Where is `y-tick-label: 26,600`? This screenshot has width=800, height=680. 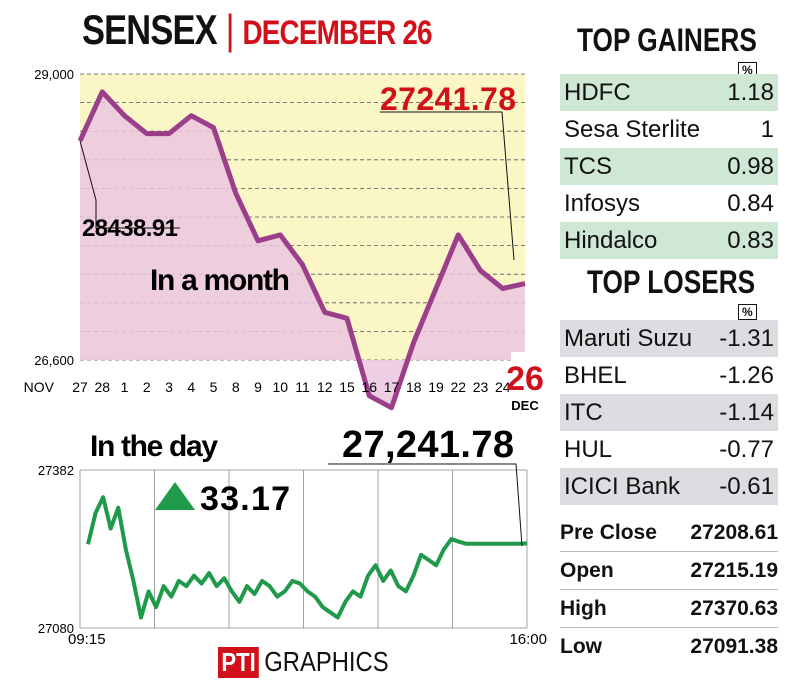
y-tick-label: 26,600 is located at coordinates (54, 360).